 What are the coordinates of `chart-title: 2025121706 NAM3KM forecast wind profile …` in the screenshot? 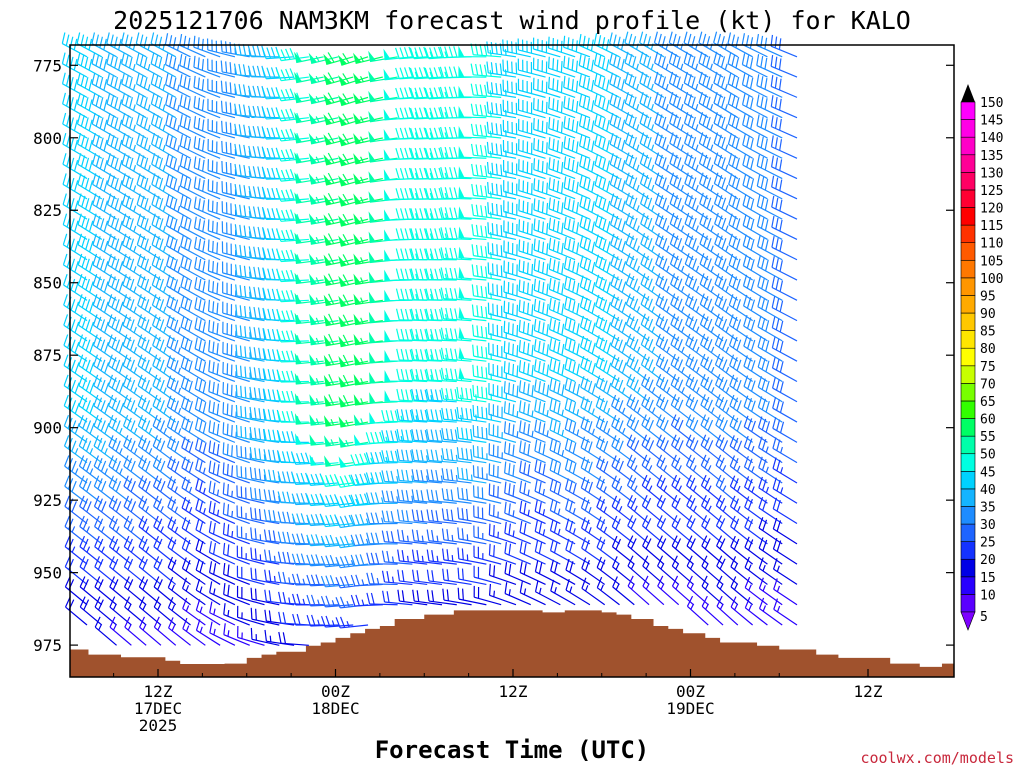 It's located at (512, 20).